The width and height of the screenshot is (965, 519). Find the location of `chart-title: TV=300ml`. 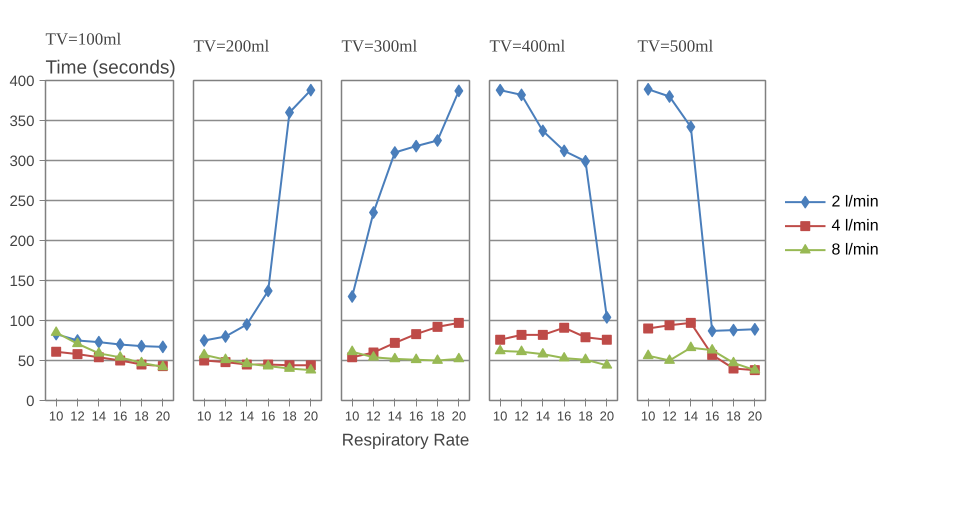

chart-title: TV=300ml is located at coordinates (380, 46).